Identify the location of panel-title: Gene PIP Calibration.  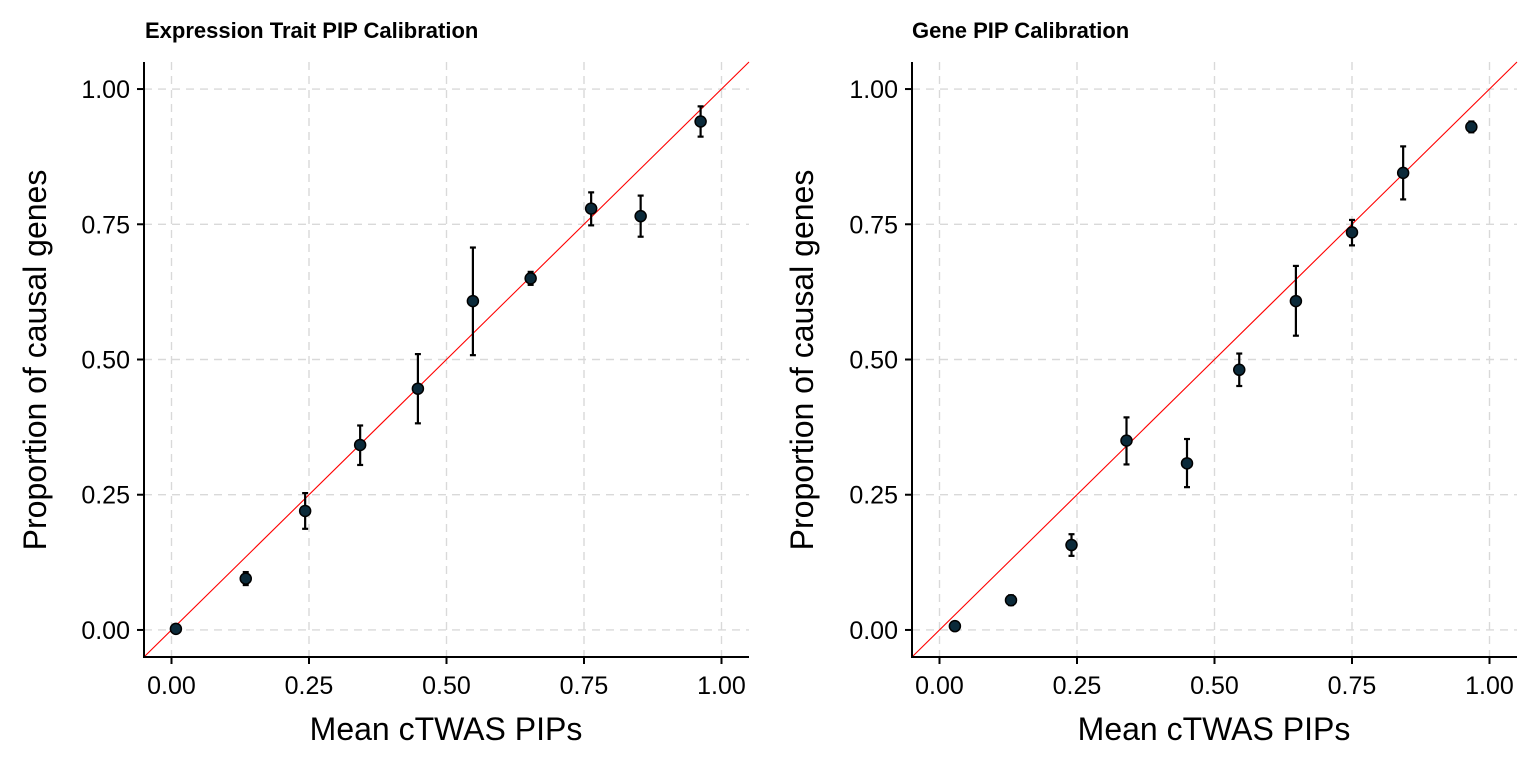
(1020, 30).